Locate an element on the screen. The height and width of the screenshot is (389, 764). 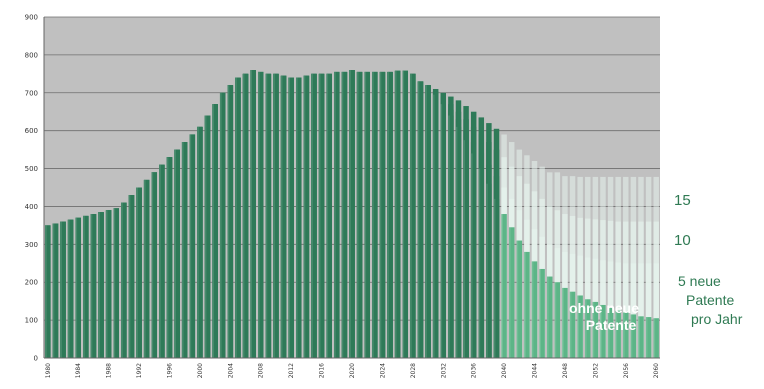
y-tick-label: 200 is located at coordinates (31, 283).